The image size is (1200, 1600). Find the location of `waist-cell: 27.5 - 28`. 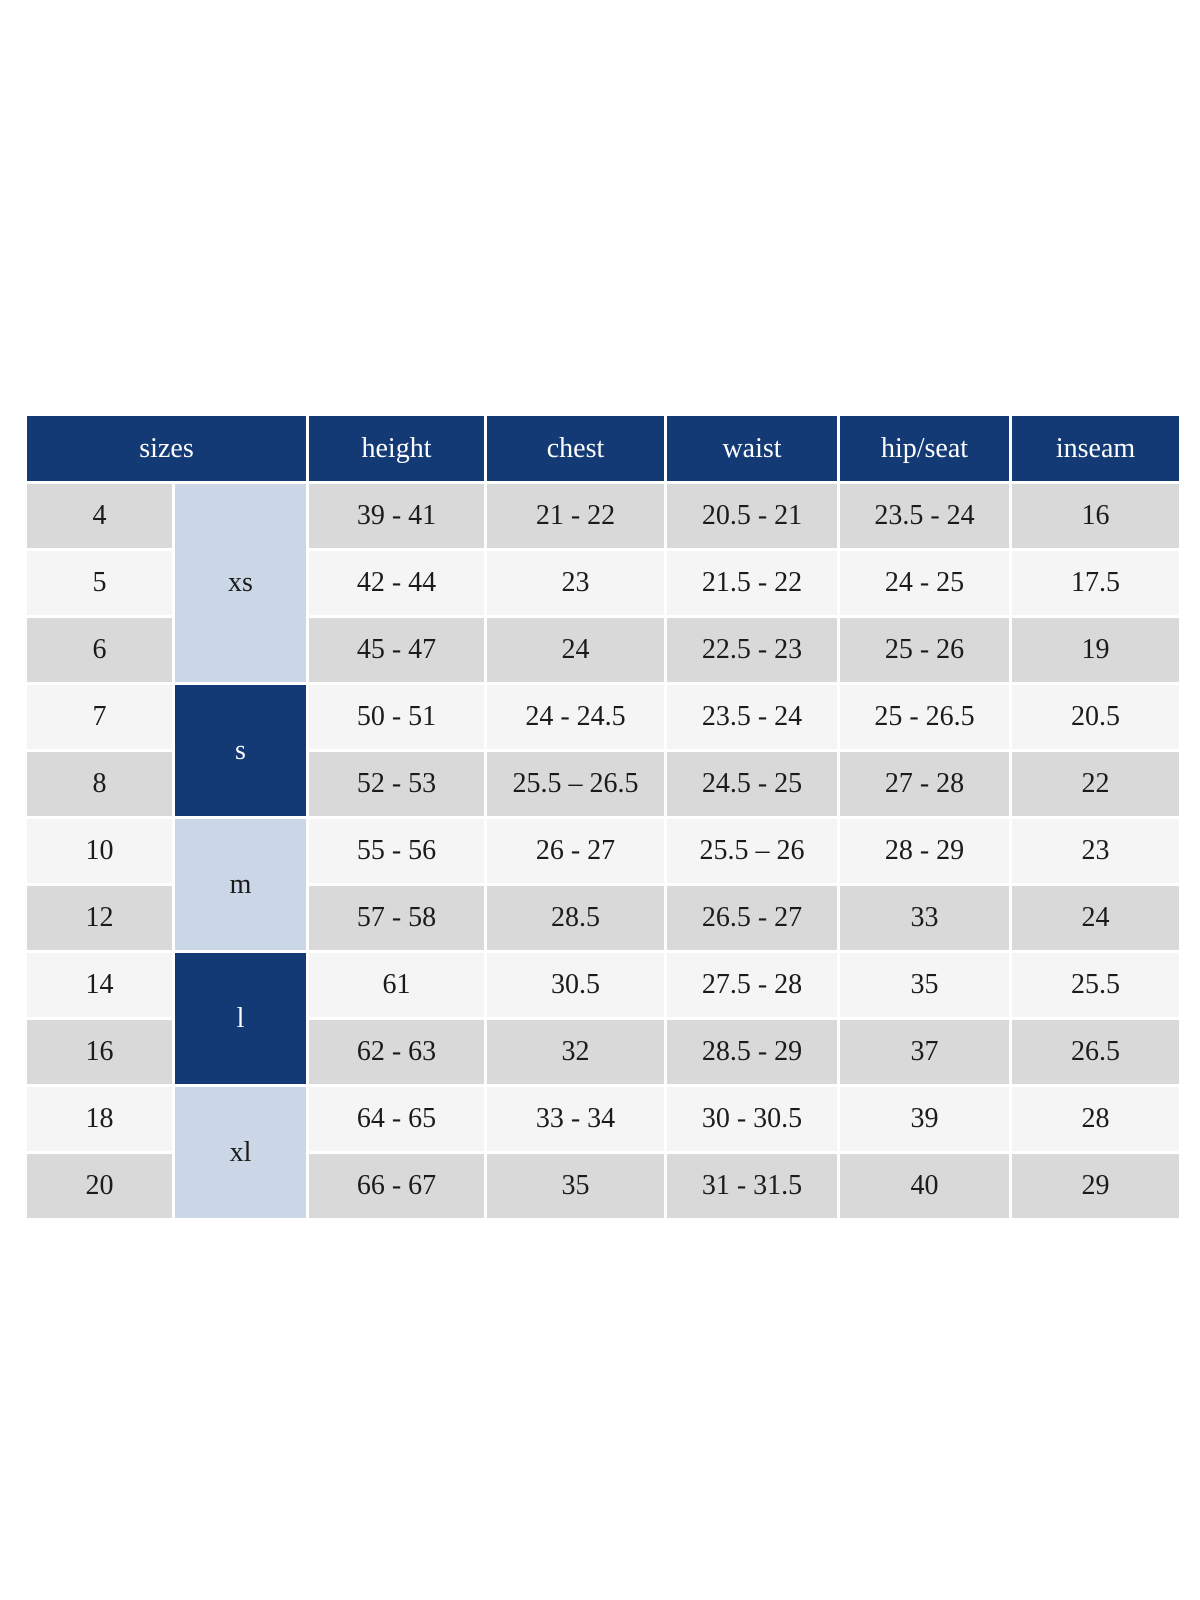

waist-cell: 27.5 - 28 is located at coordinates (752, 985).